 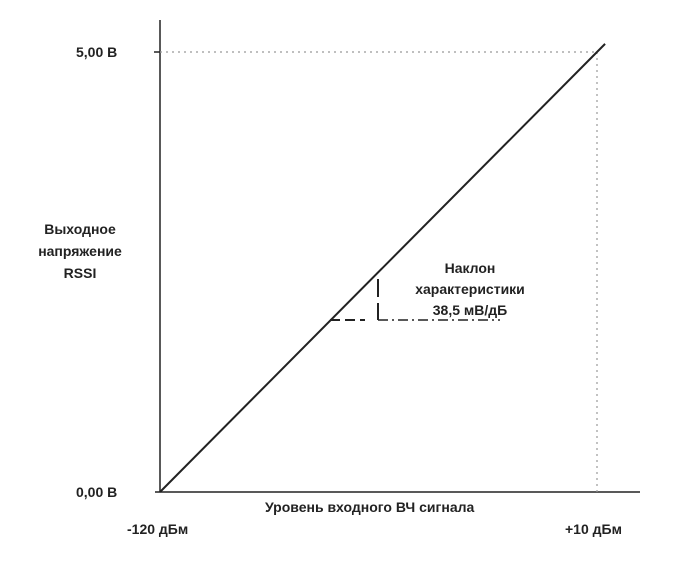 I want to click on slope-annotation: Наклон характеристики 38,5 мВ/дБ, so click(x=470, y=289).